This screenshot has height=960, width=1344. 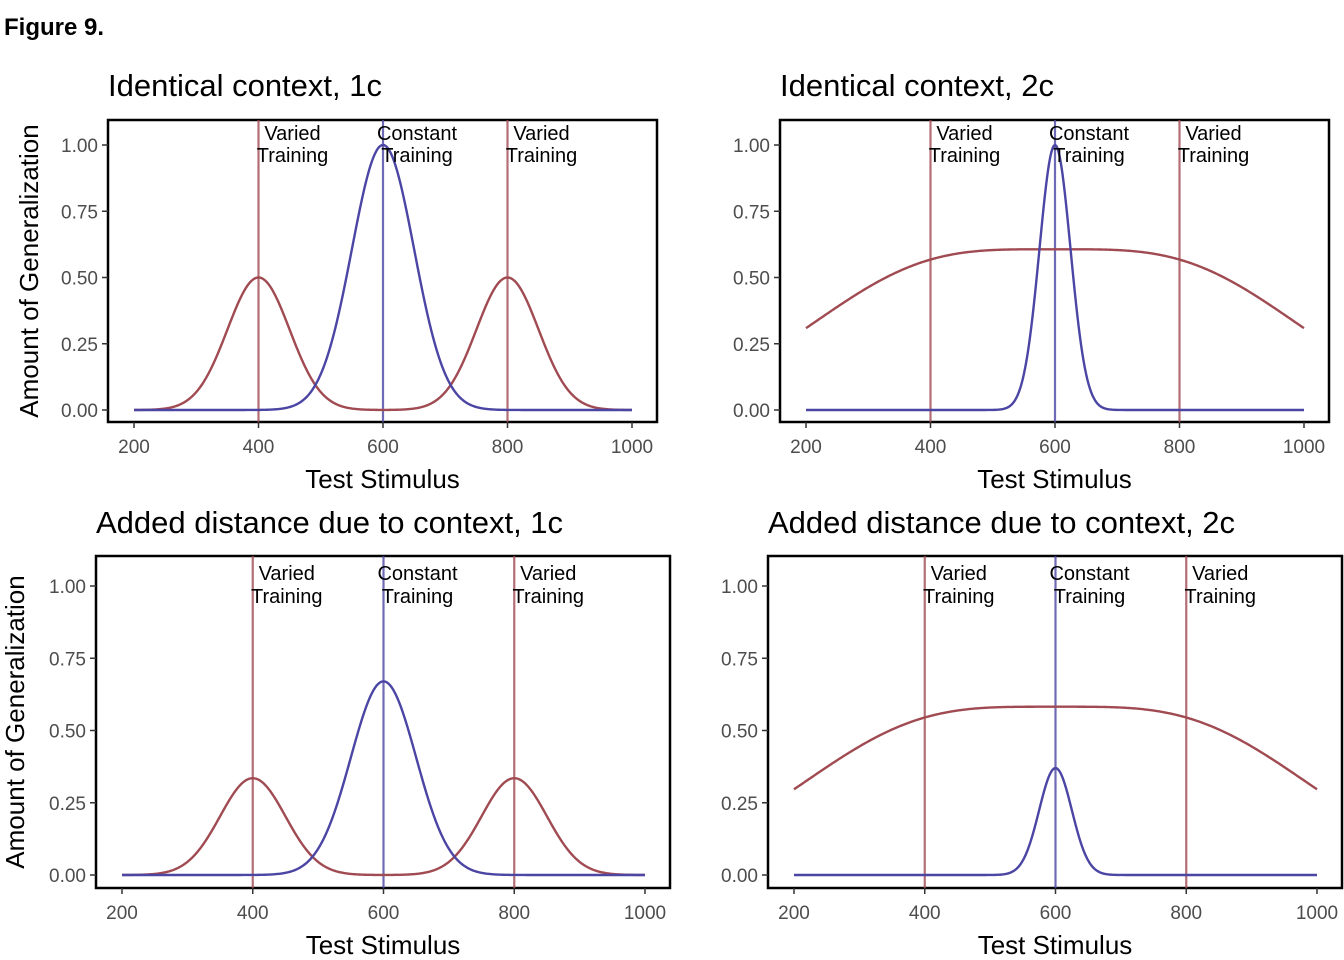 What do you see at coordinates (917, 85) in the screenshot?
I see `panel-title: Identical context, 2c` at bounding box center [917, 85].